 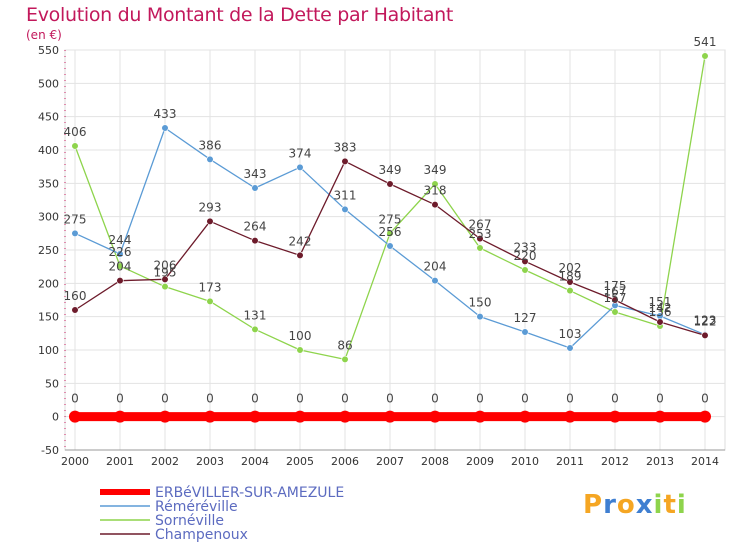 What do you see at coordinates (615, 461) in the screenshot?
I see `x-tick-label: 2012` at bounding box center [615, 461].